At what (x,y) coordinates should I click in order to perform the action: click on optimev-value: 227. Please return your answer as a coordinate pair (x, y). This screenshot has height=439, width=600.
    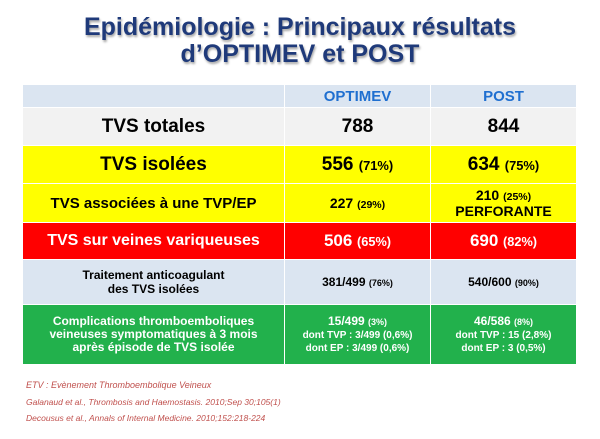
    Looking at the image, I should click on (341, 203).